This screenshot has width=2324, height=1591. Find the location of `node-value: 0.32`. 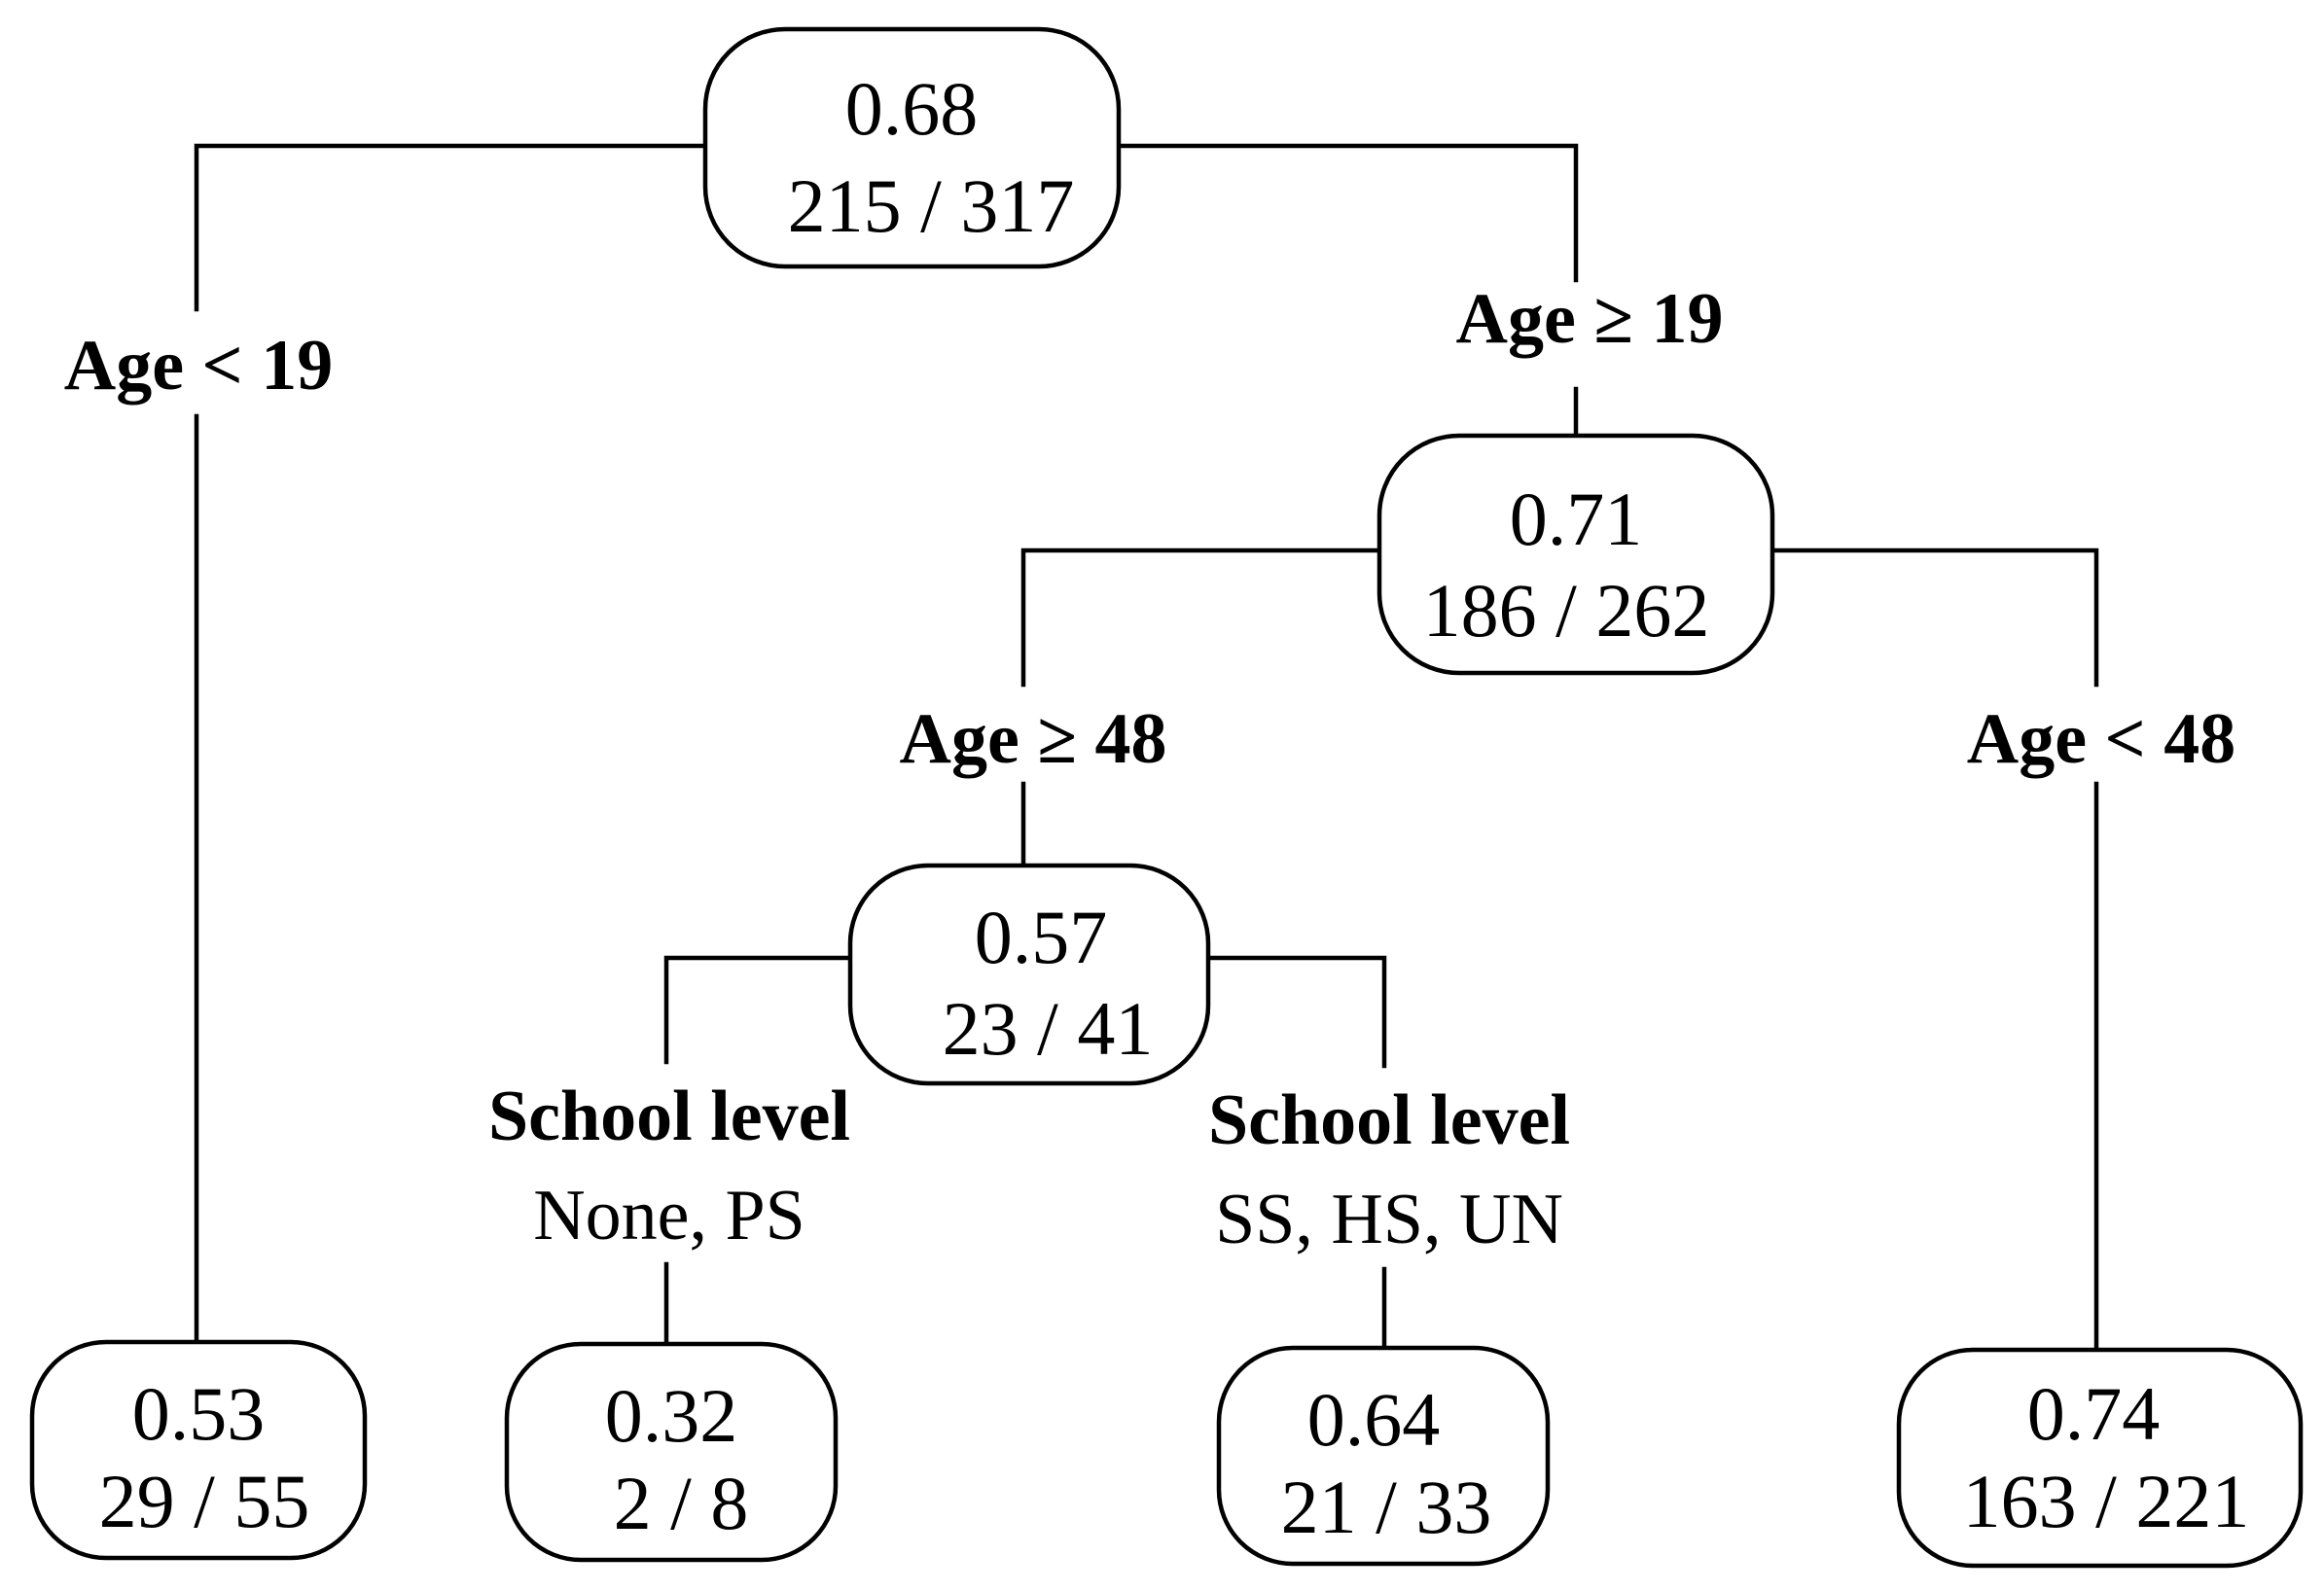

node-value: 0.32 is located at coordinates (671, 1415).